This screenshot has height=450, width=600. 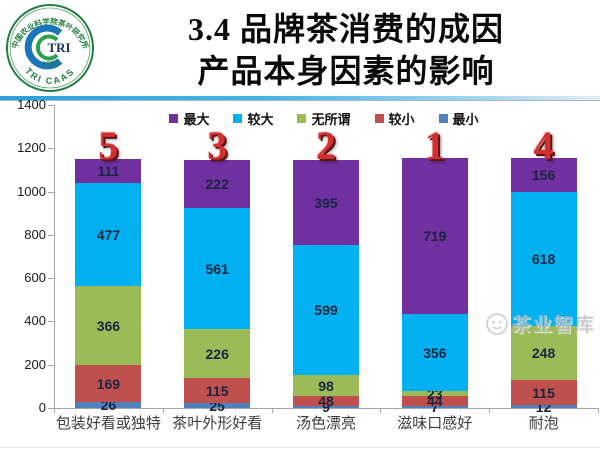 I want to click on slide-title-line2: 产品本身因素的影响, so click(x=346, y=71).